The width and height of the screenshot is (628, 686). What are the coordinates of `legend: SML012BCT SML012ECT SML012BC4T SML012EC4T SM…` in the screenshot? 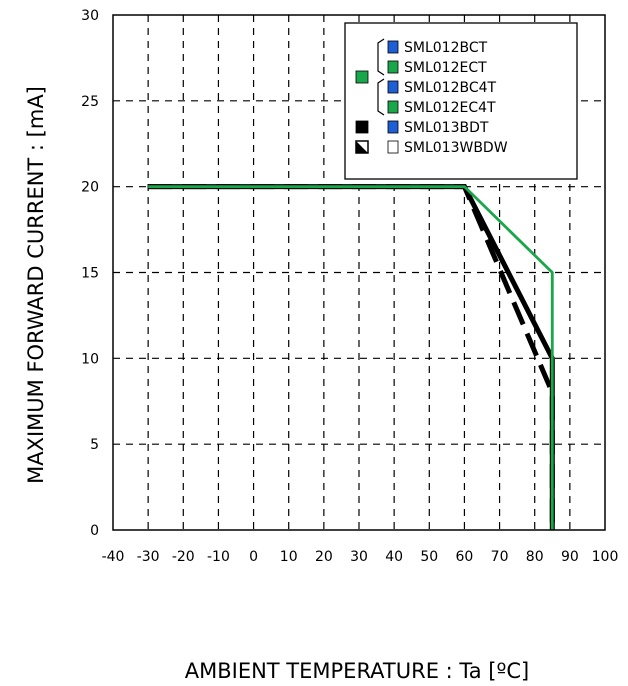 It's located at (461, 101).